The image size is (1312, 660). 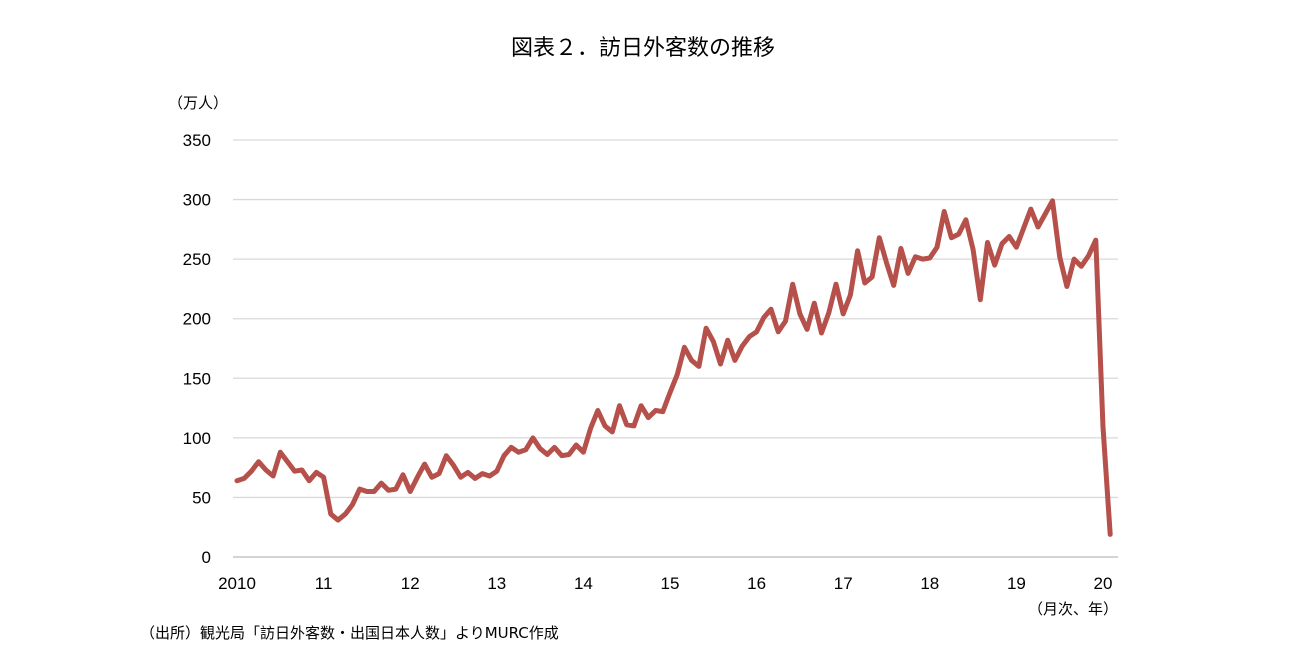 What do you see at coordinates (197, 319) in the screenshot?
I see `y-tick-label: 200` at bounding box center [197, 319].